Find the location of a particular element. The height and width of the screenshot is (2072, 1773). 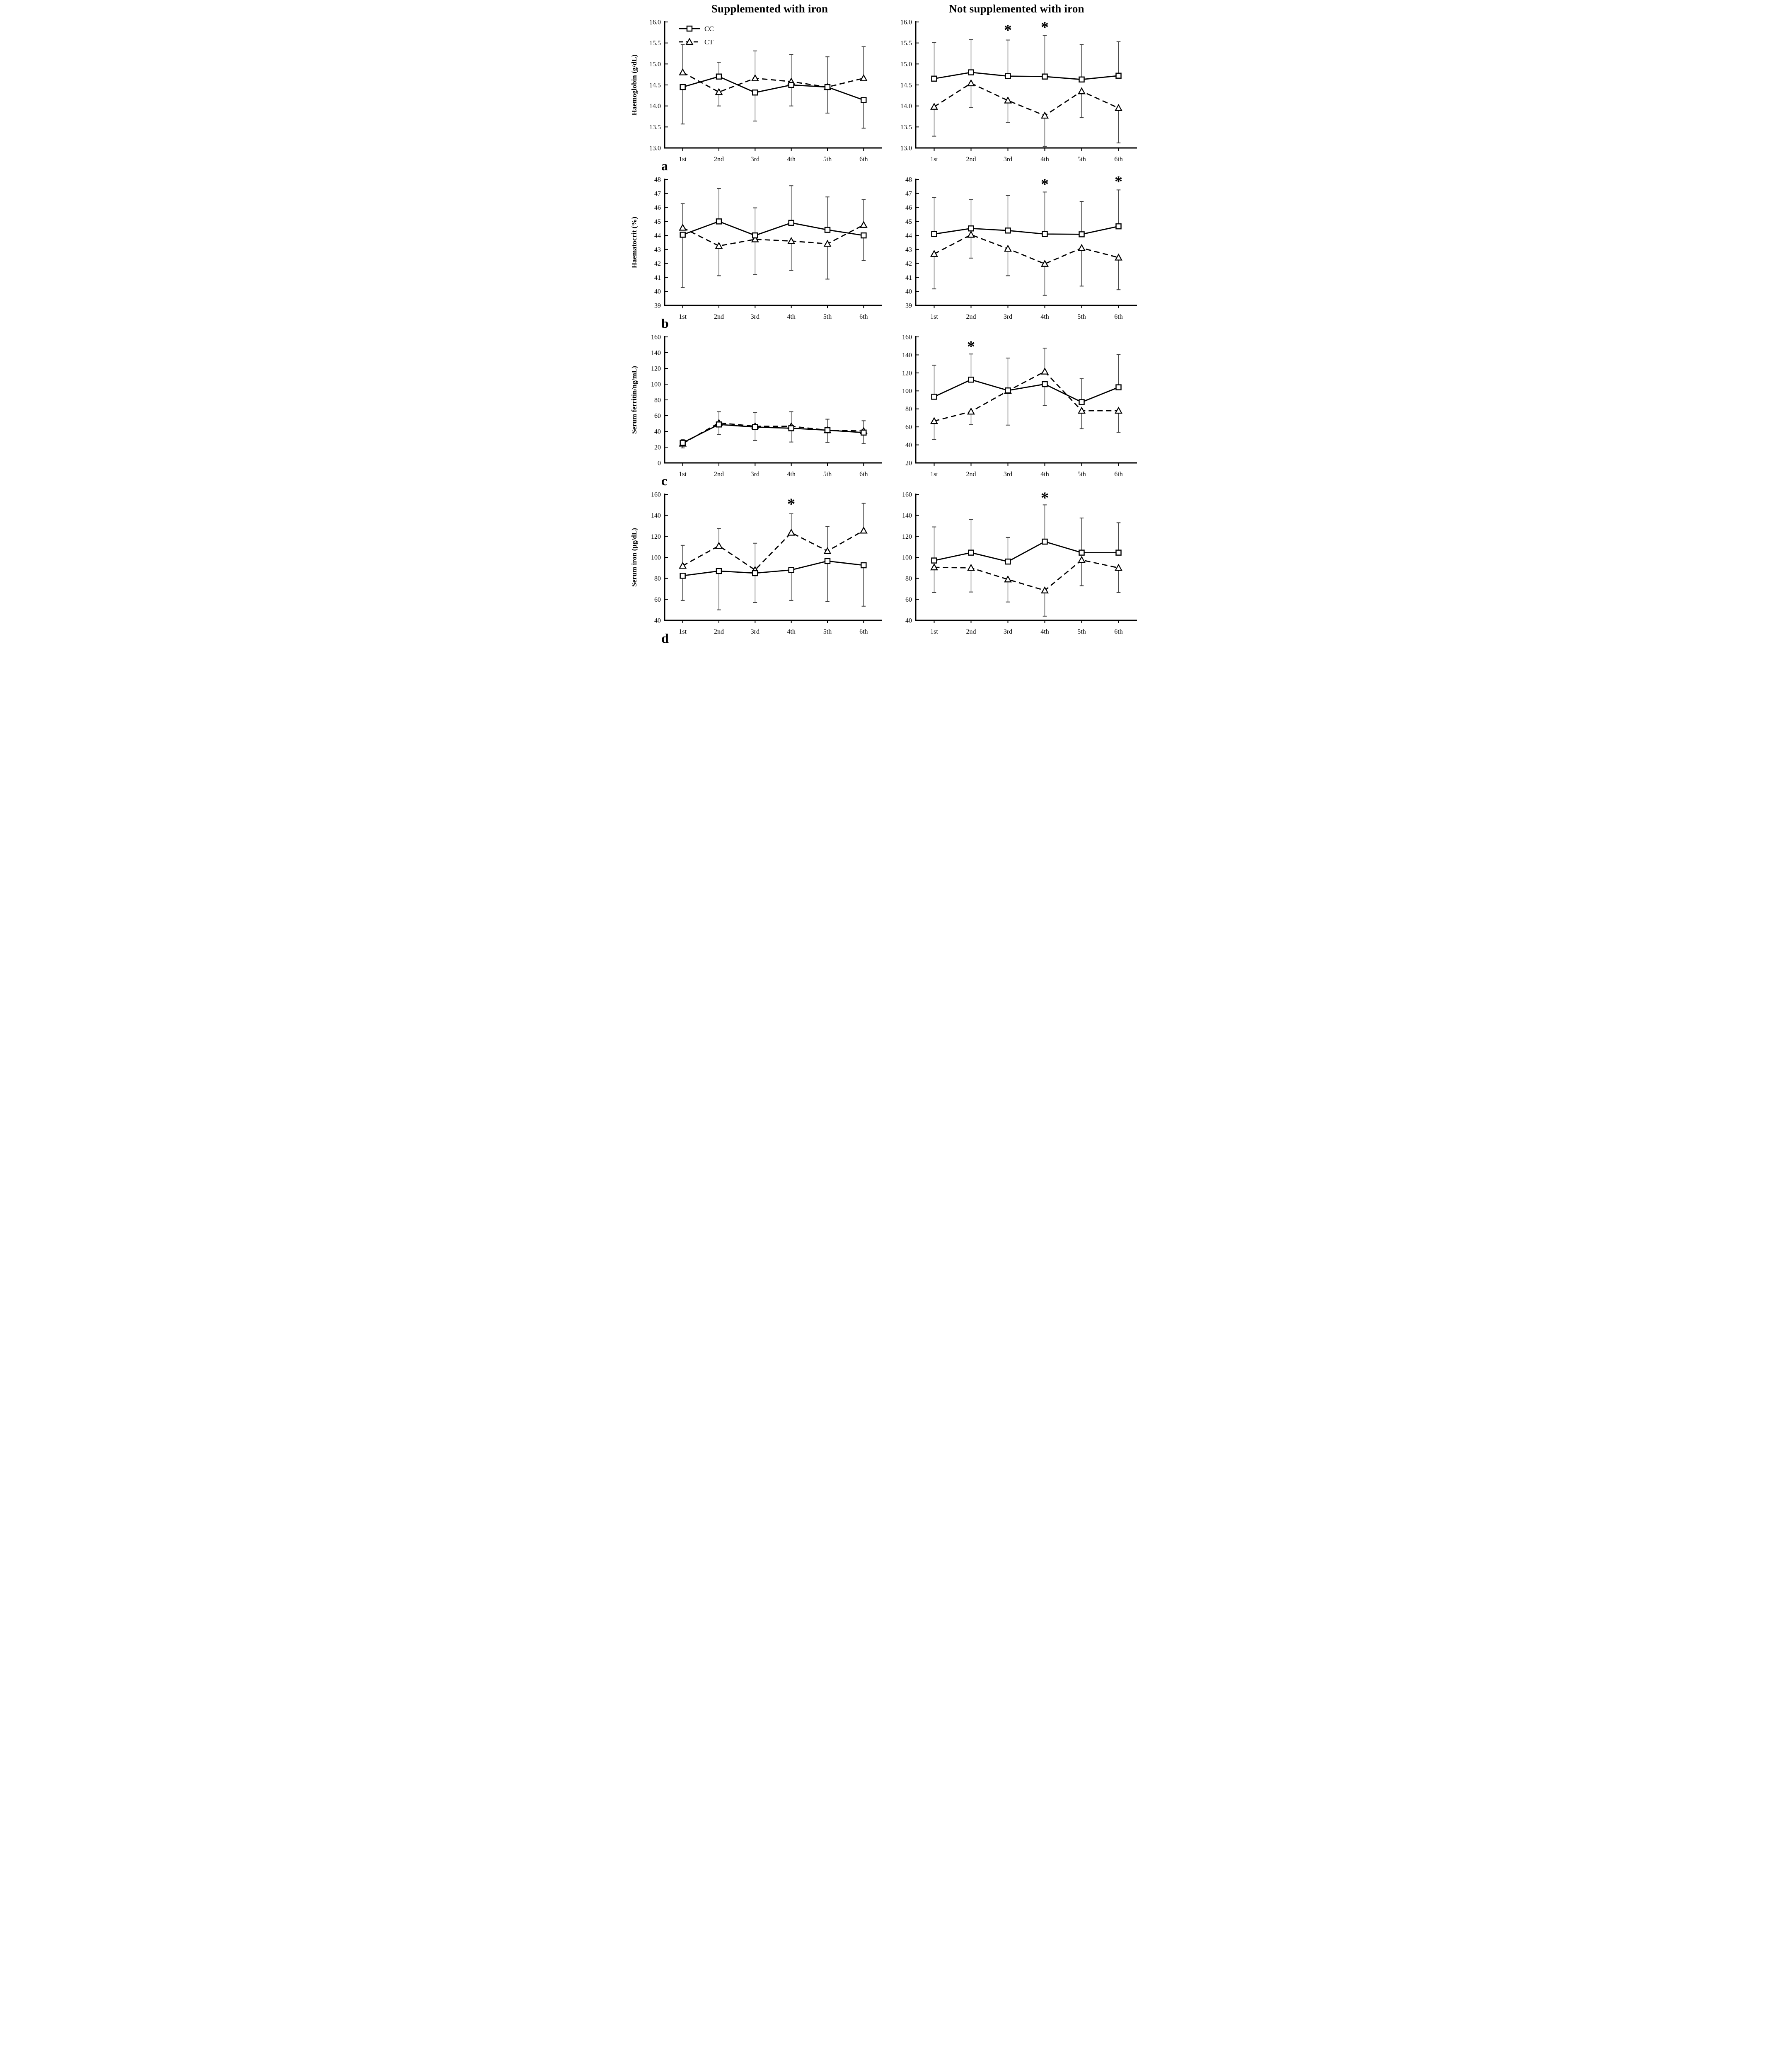

axes: 40 60 80 100 120 140 160 1st 2nd 3rd 4th 5th 6th is located at coordinates (766, 563).